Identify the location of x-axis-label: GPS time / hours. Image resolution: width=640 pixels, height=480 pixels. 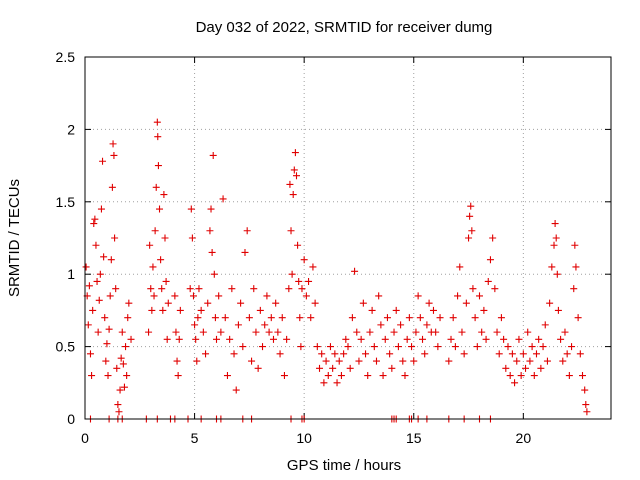
(344, 465).